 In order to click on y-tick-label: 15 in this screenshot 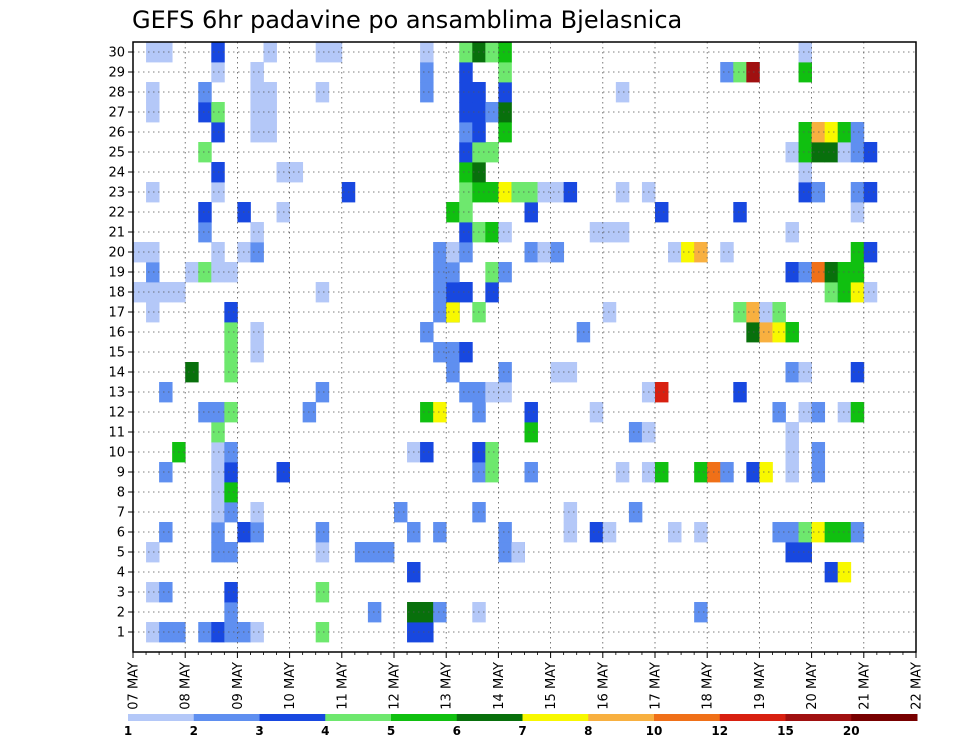, I will do `click(116, 353)`.